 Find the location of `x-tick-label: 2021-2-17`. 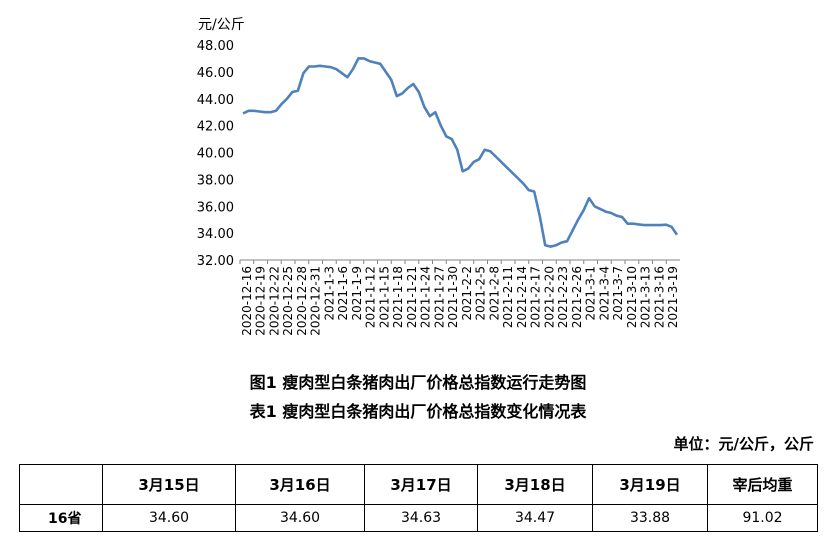

x-tick-label: 2021-2-17 is located at coordinates (536, 297).